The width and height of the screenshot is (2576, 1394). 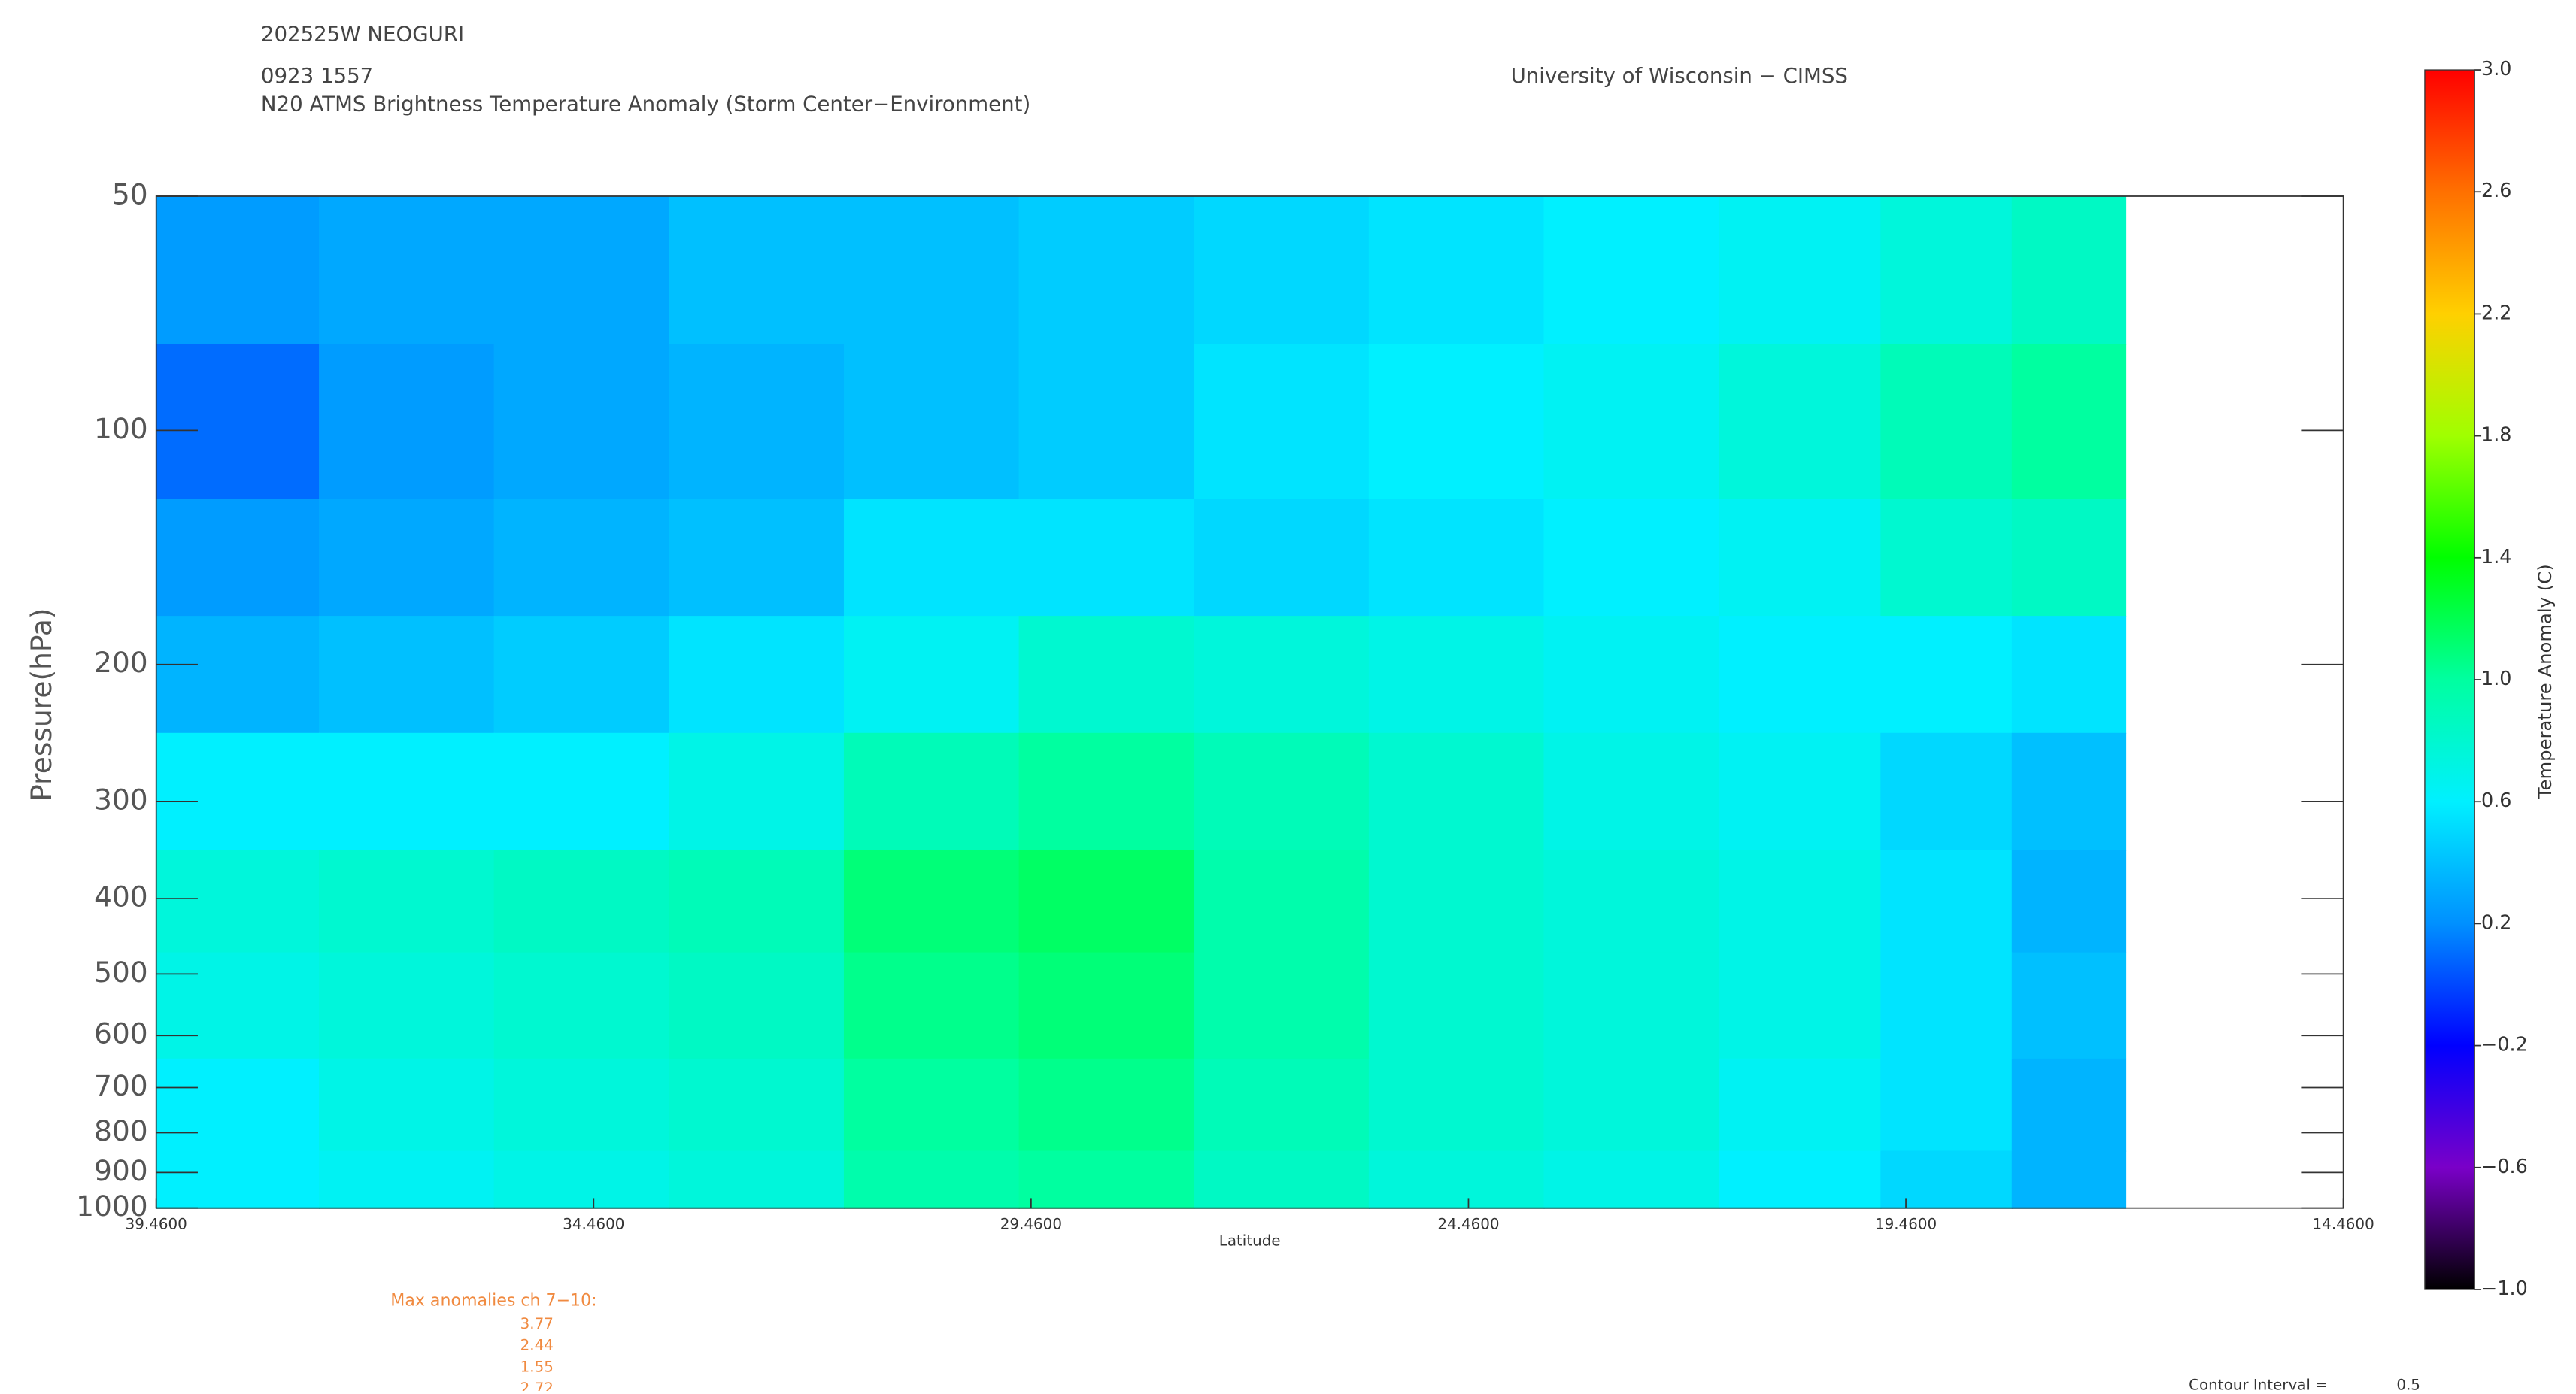 What do you see at coordinates (2496, 434) in the screenshot?
I see `colorbar-tick-label: 1.8` at bounding box center [2496, 434].